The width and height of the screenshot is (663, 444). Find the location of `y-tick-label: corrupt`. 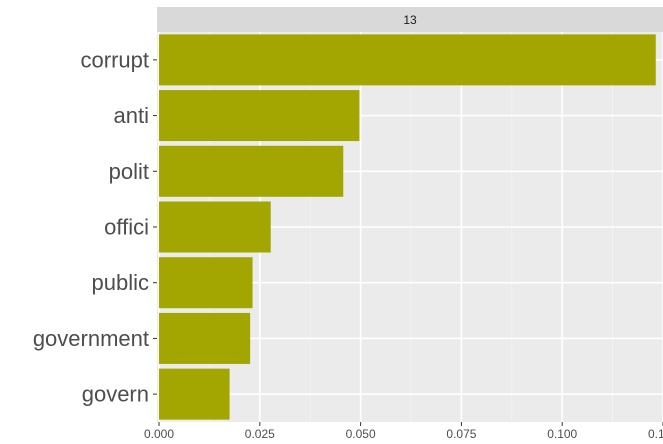

y-tick-label: corrupt is located at coordinates (115, 59).